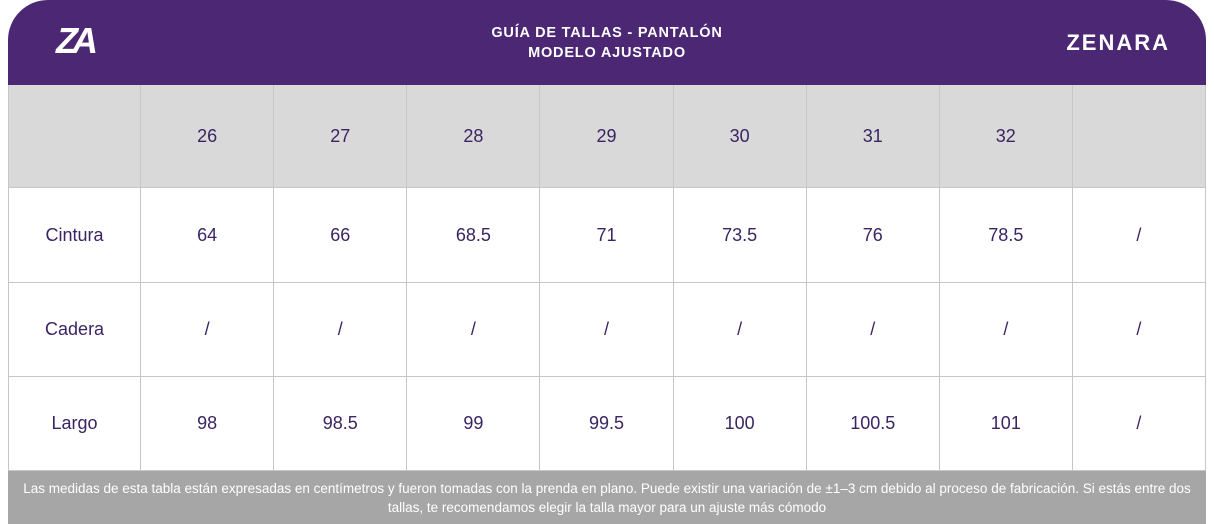  What do you see at coordinates (474, 424) in the screenshot?
I see `measure-cell: 99` at bounding box center [474, 424].